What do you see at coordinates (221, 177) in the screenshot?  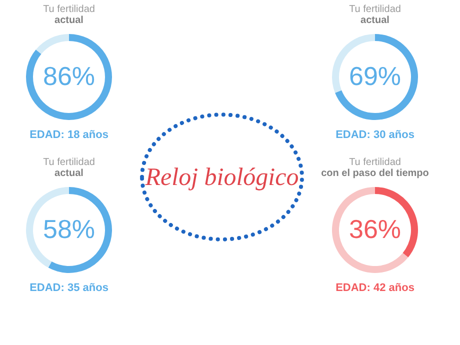 I see `text: Reloj biológico` at bounding box center [221, 177].